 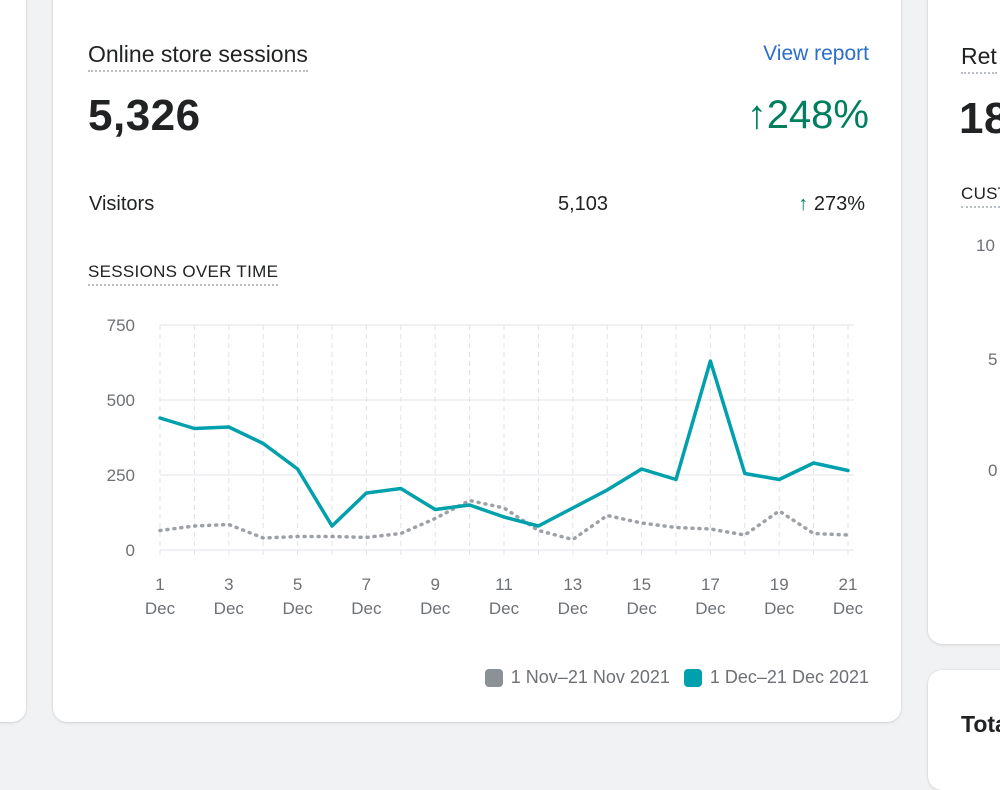 I want to click on legend-label-current: 1 Dec–21 Dec 2021, so click(x=789, y=677).